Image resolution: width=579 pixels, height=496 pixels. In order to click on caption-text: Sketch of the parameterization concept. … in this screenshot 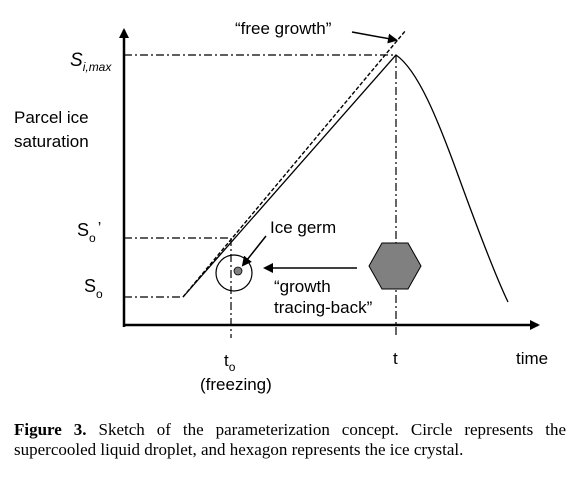, I will do `click(290, 439)`.